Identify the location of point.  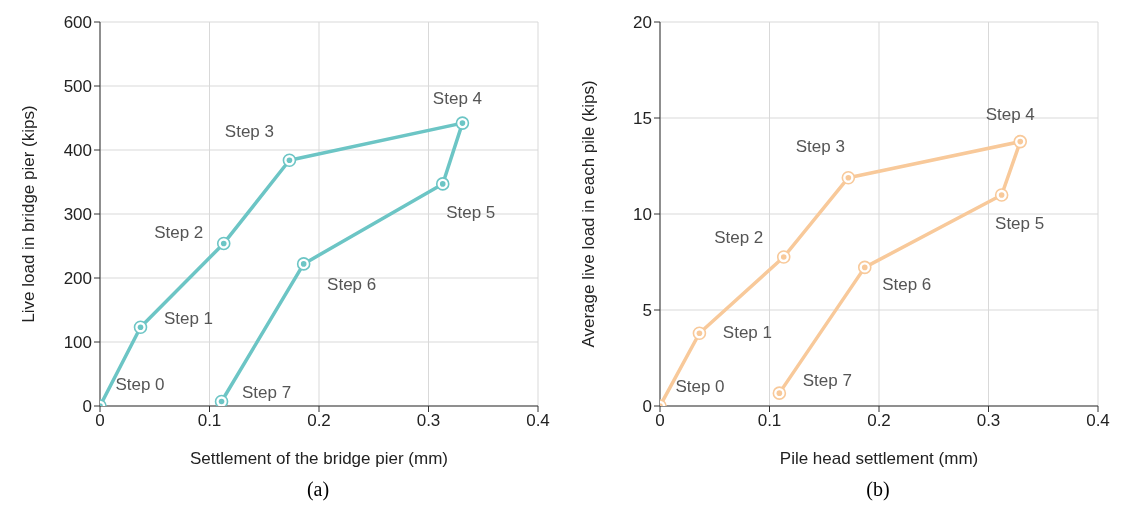
(221, 400).